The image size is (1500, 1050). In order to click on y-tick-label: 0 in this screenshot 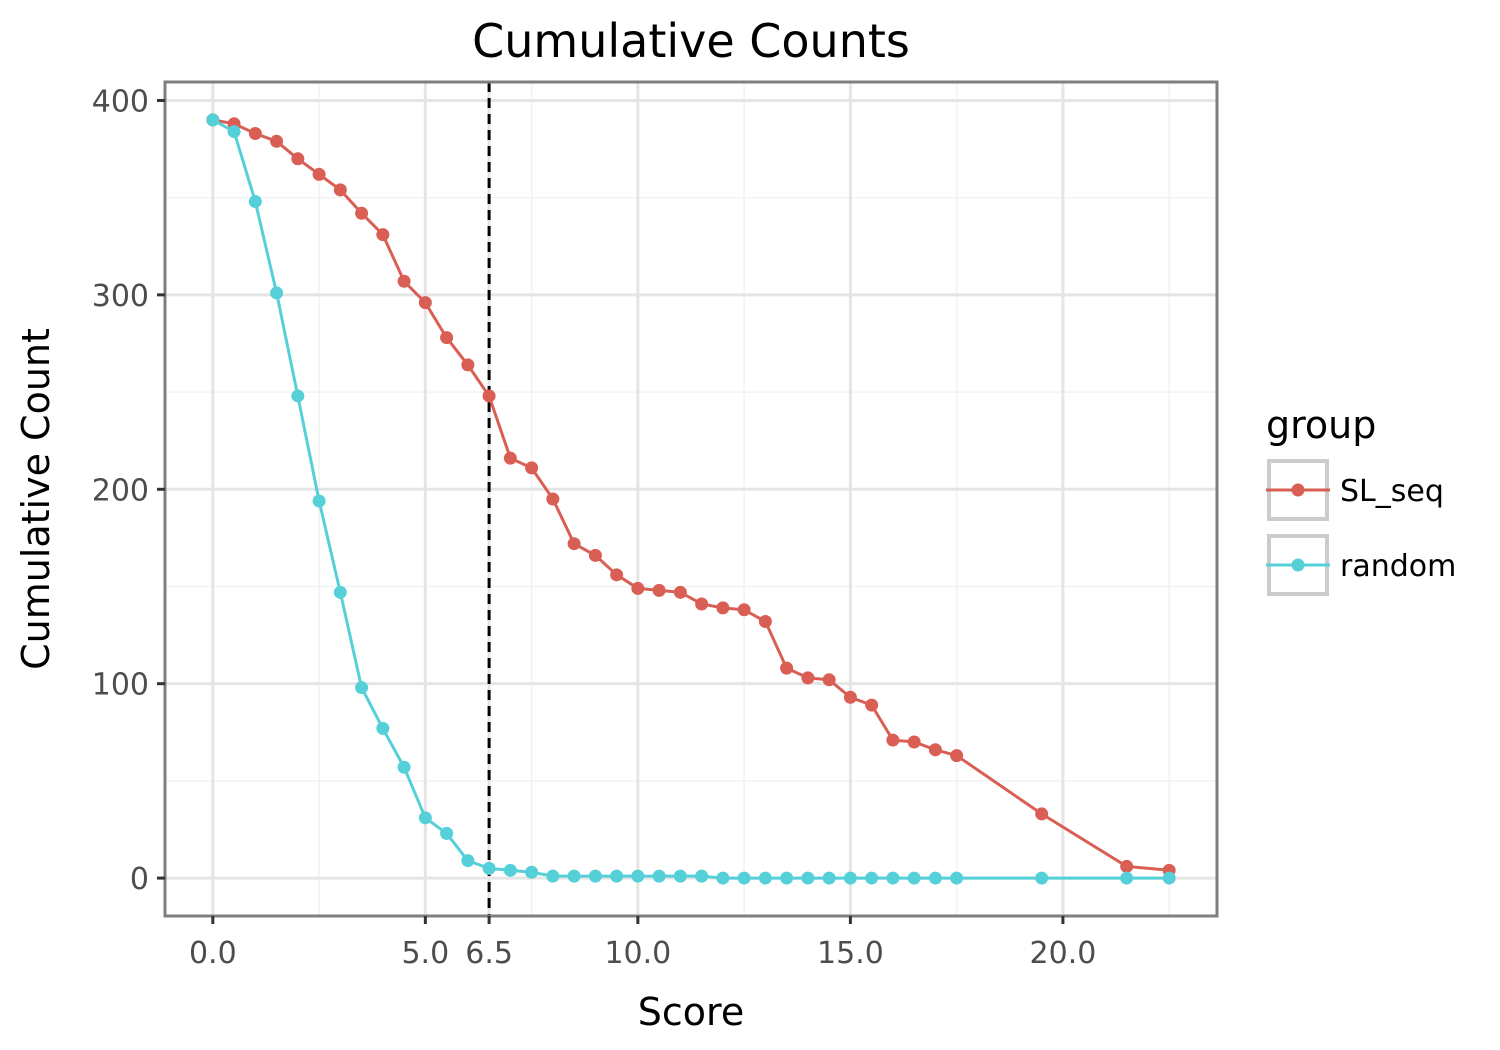, I will do `click(139, 879)`.